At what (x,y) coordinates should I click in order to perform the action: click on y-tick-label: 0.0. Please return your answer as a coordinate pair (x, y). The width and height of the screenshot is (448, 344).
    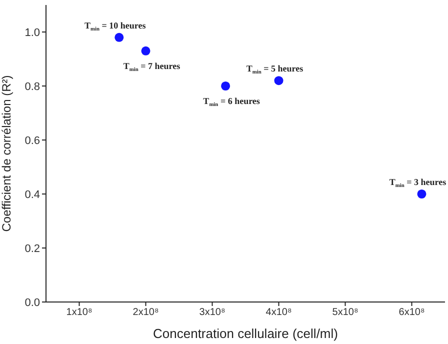
    Looking at the image, I should click on (32, 302).